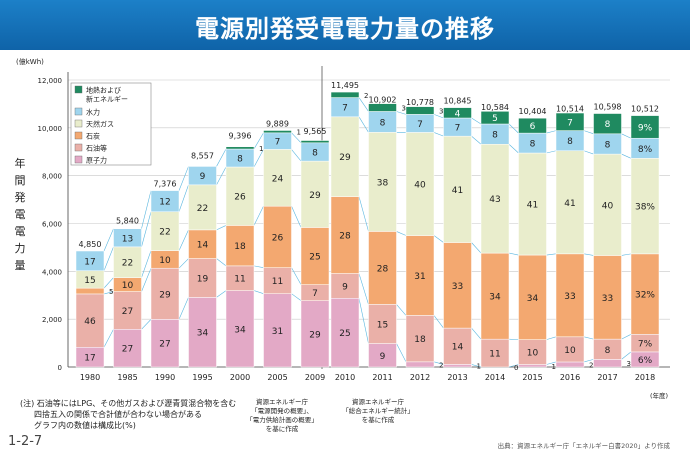 Image resolution: width=690 pixels, height=457 pixels. What do you see at coordinates (645, 128) in the screenshot?
I see `data-label: 9%` at bounding box center [645, 128].